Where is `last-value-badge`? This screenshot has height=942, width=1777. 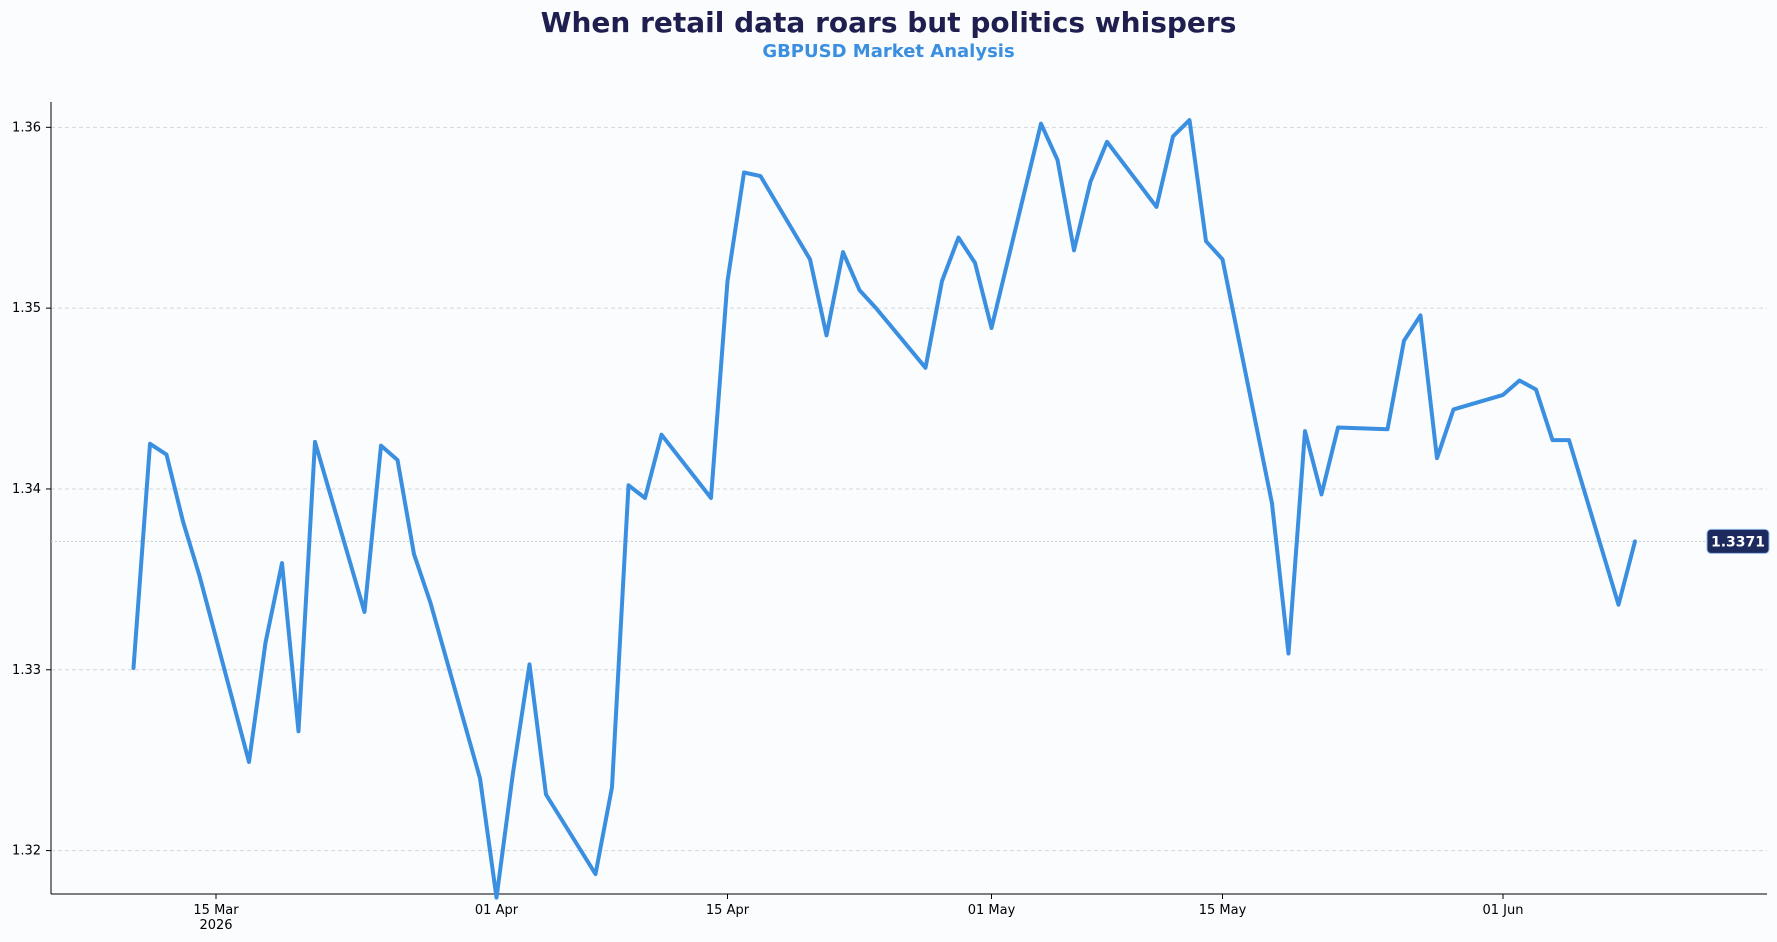
last-value-badge is located at coordinates (1738, 541).